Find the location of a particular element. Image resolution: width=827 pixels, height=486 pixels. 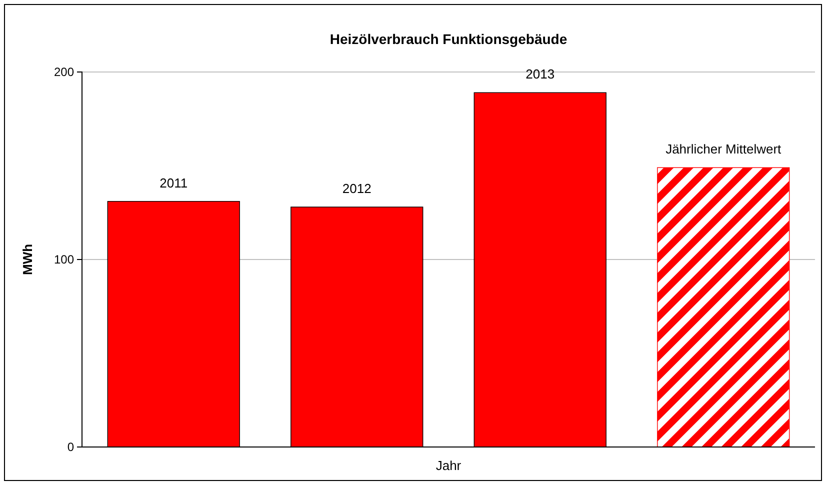

chart-title: Heizölverbrauch Funktionsgebäude is located at coordinates (449, 39).